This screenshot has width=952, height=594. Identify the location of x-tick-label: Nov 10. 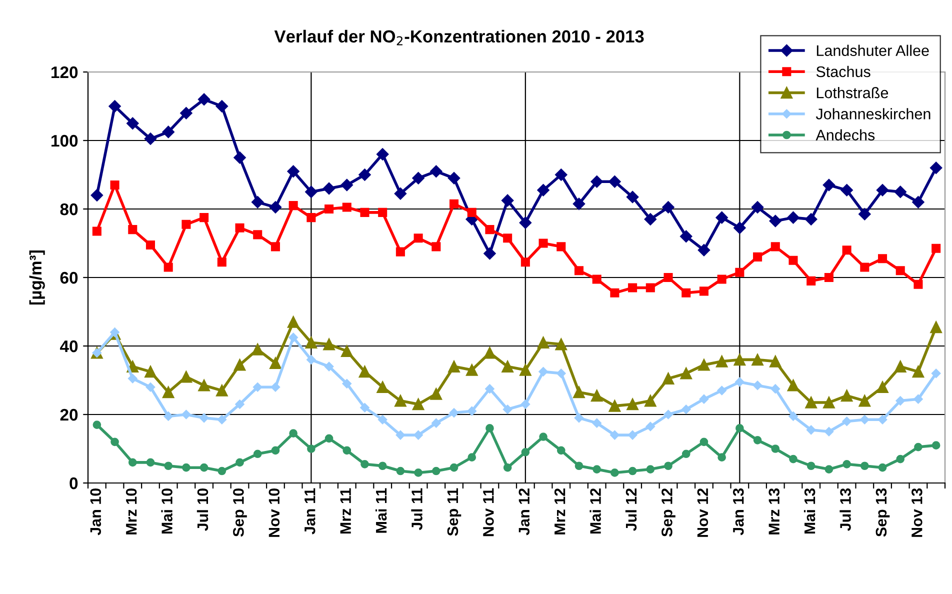
(274, 512).